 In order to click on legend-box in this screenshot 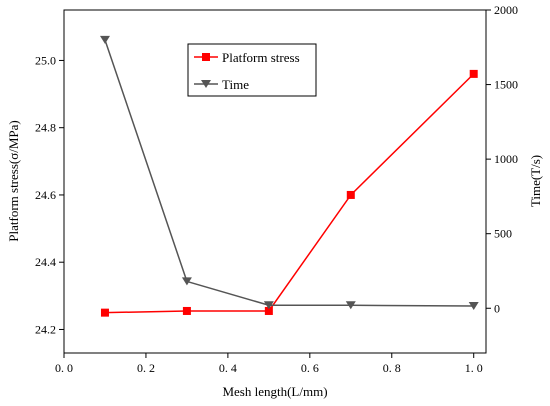, I will do `click(252, 70)`.